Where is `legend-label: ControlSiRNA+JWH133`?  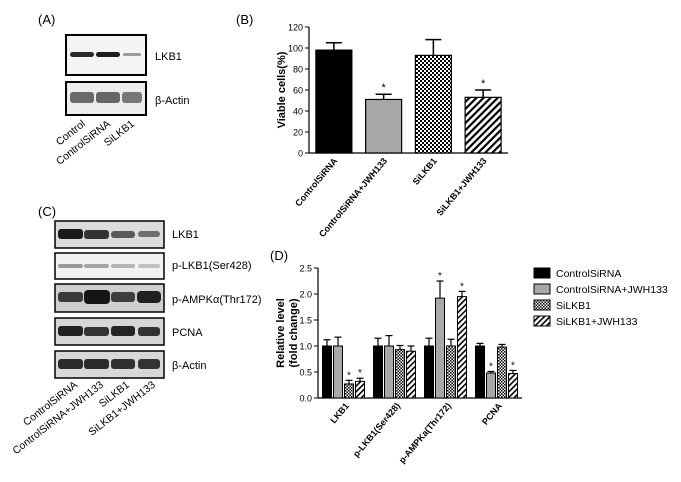 legend-label: ControlSiRNA+JWH133 is located at coordinates (612, 290).